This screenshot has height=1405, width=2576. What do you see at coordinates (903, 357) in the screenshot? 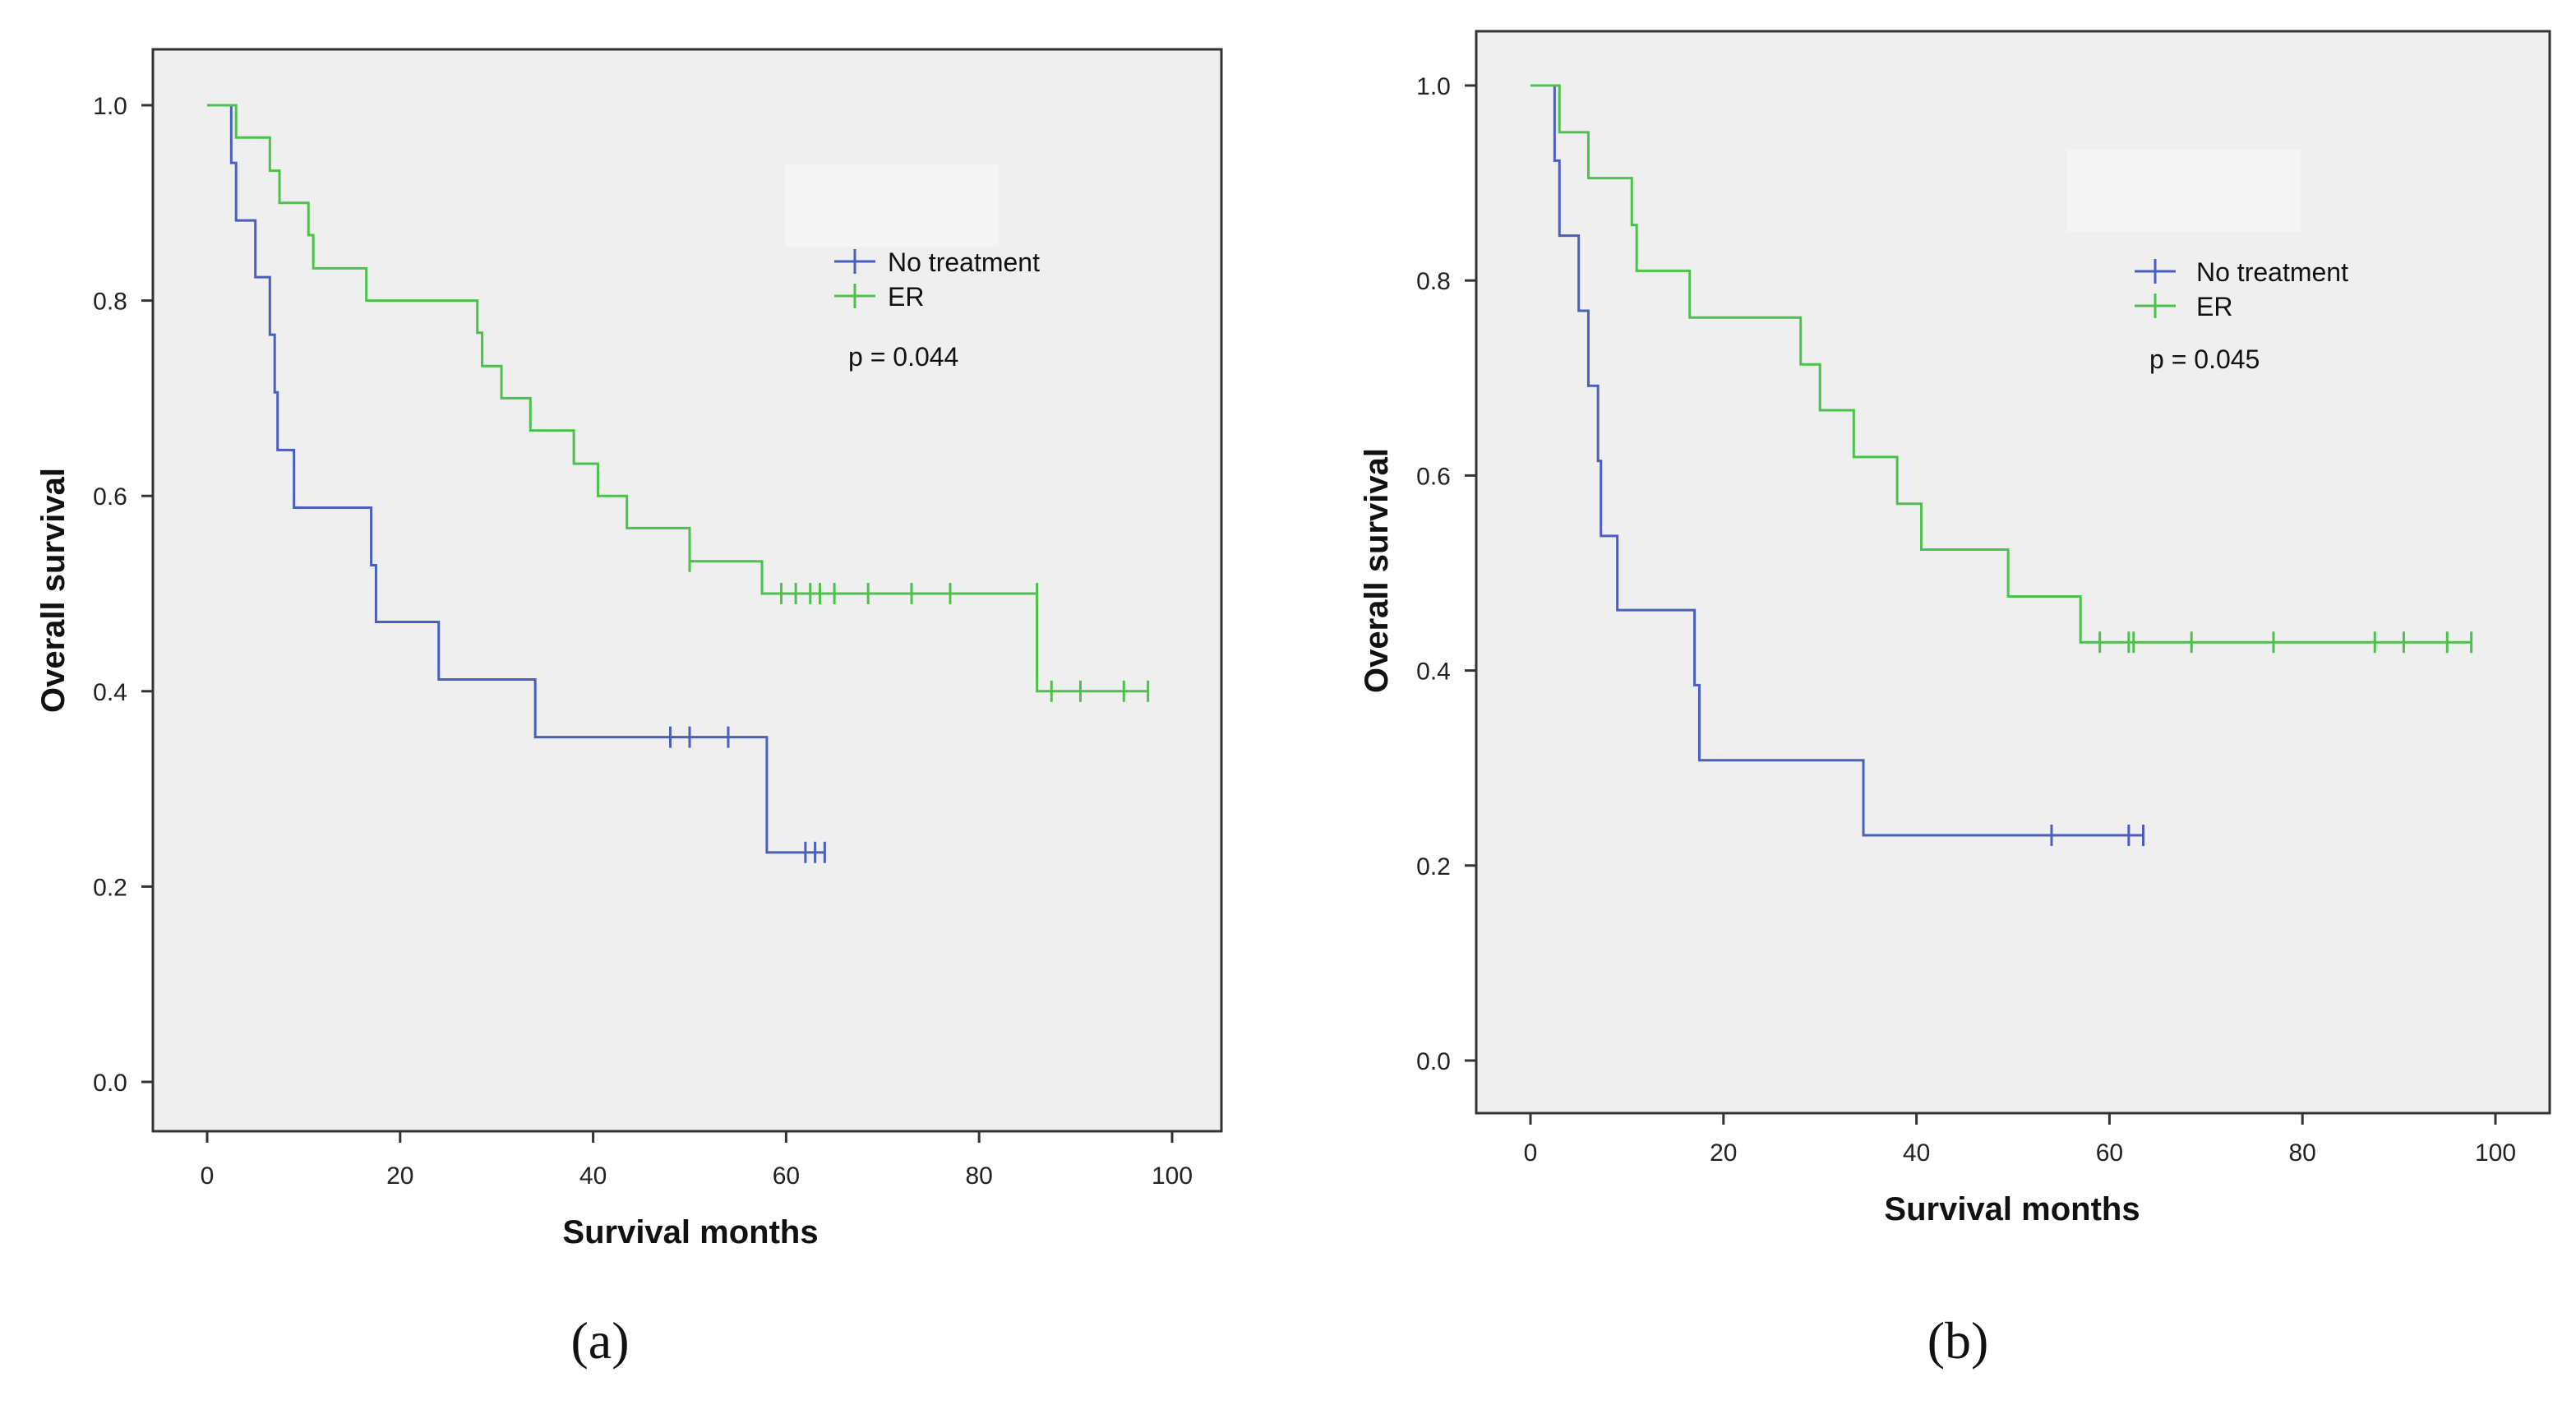
I see `p-value-annotation-a: p = 0.044` at bounding box center [903, 357].